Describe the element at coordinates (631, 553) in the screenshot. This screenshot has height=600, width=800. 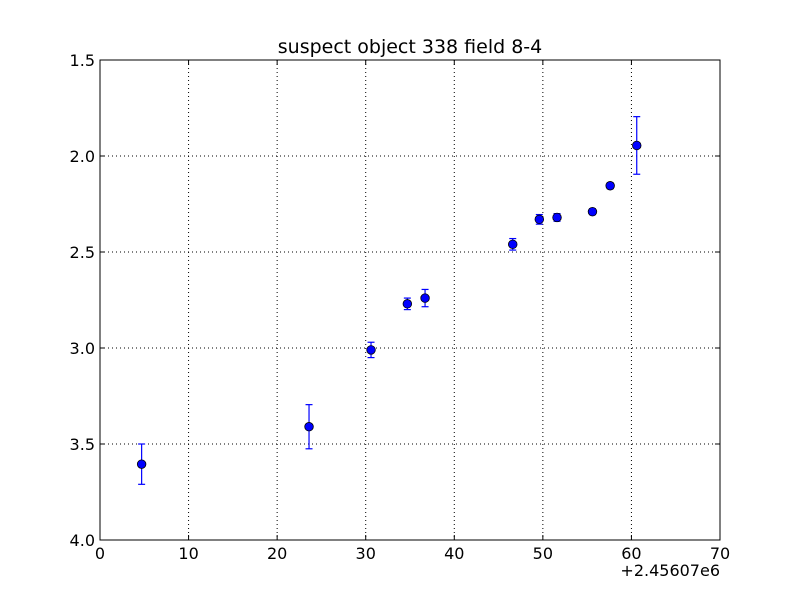
I see `x-tick-label: 60` at that location.